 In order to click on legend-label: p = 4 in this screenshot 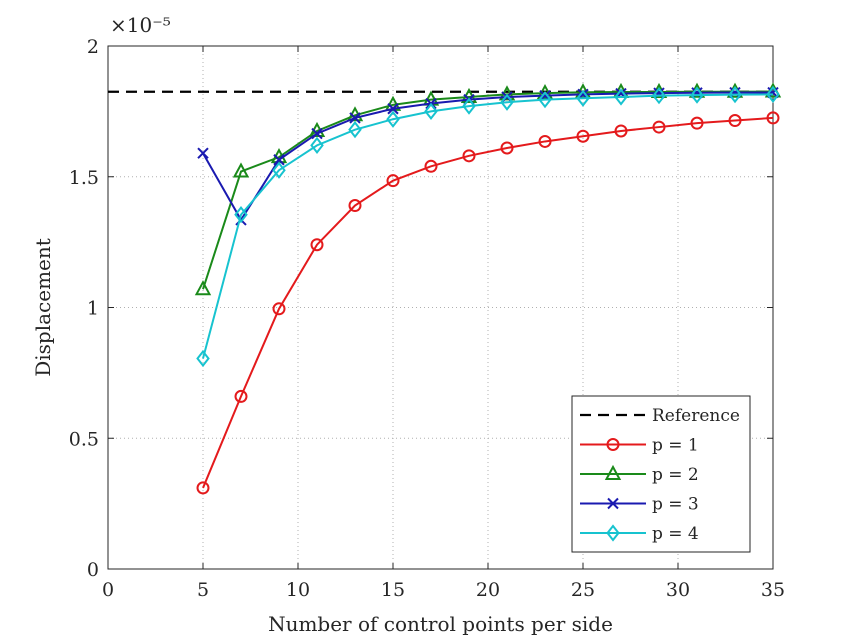, I will do `click(675, 534)`.